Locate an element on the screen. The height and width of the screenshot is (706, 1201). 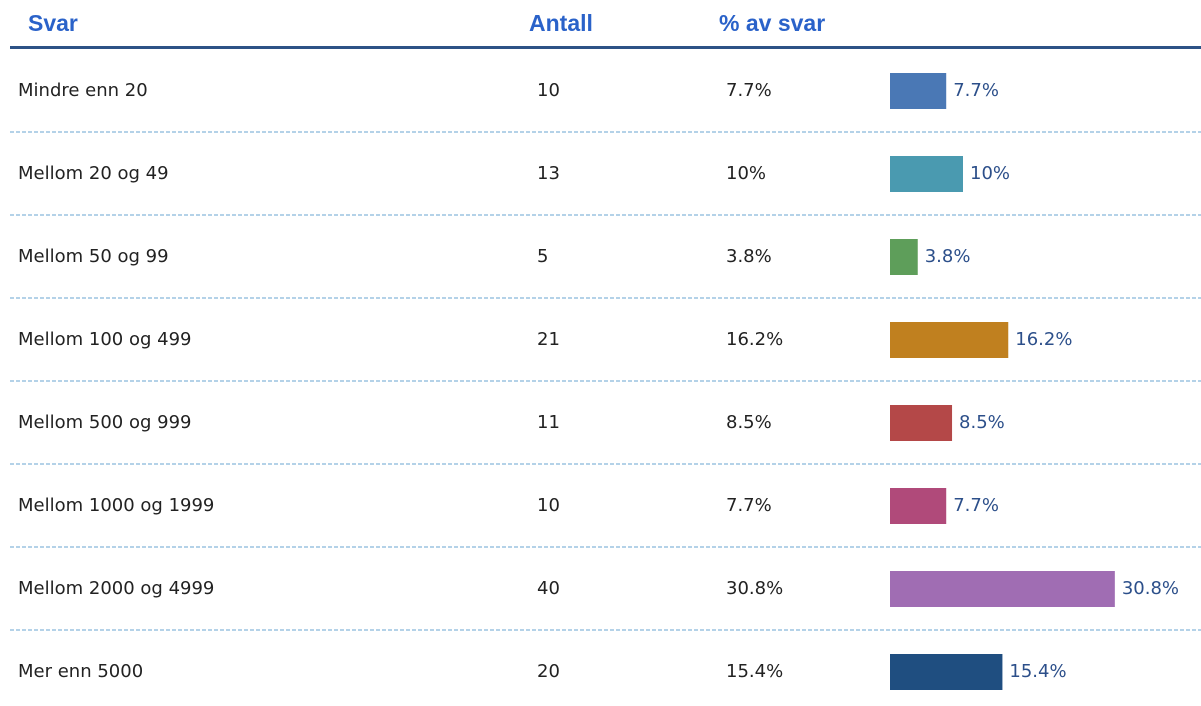
bar-label: 16.2% is located at coordinates (1043, 339).